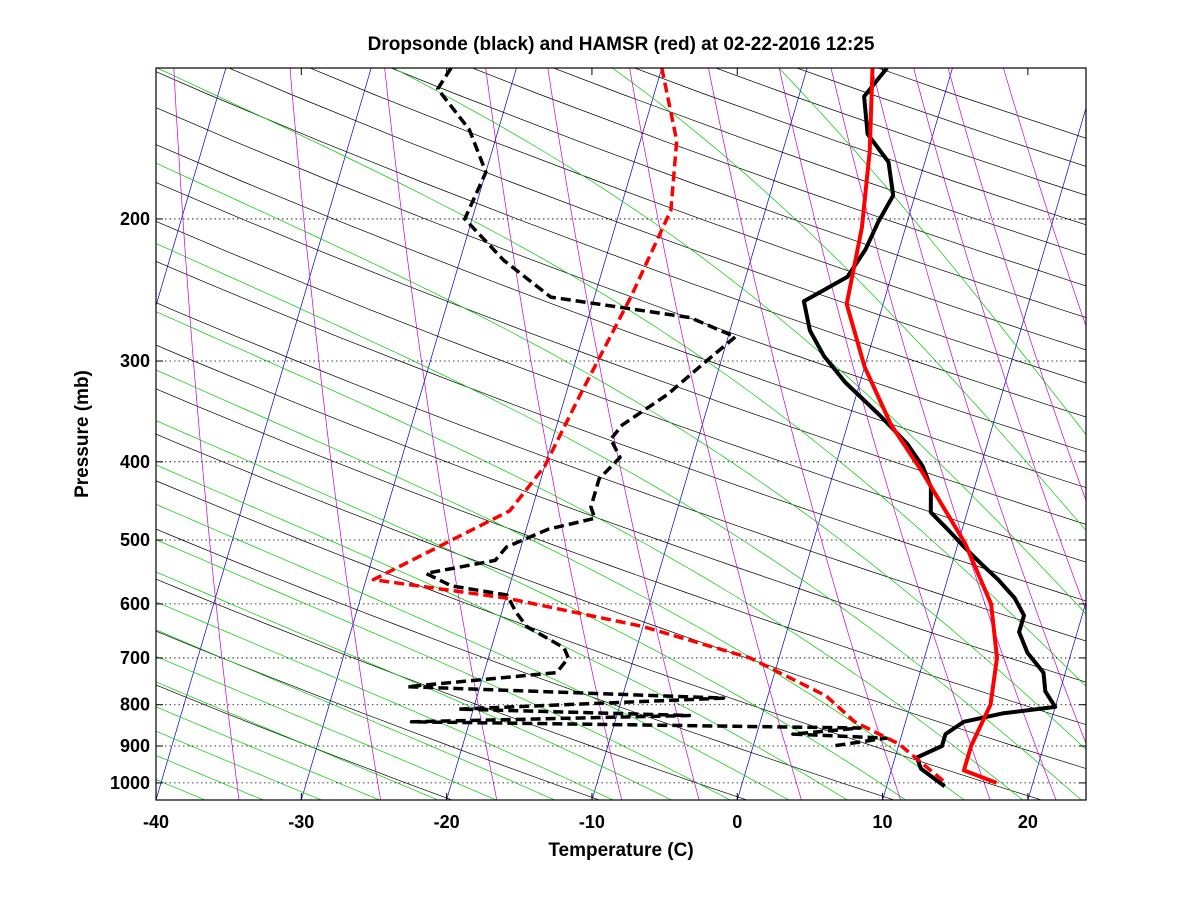 The width and height of the screenshot is (1200, 905). Describe the element at coordinates (1028, 822) in the screenshot. I see `x-tick-label: 20` at that location.